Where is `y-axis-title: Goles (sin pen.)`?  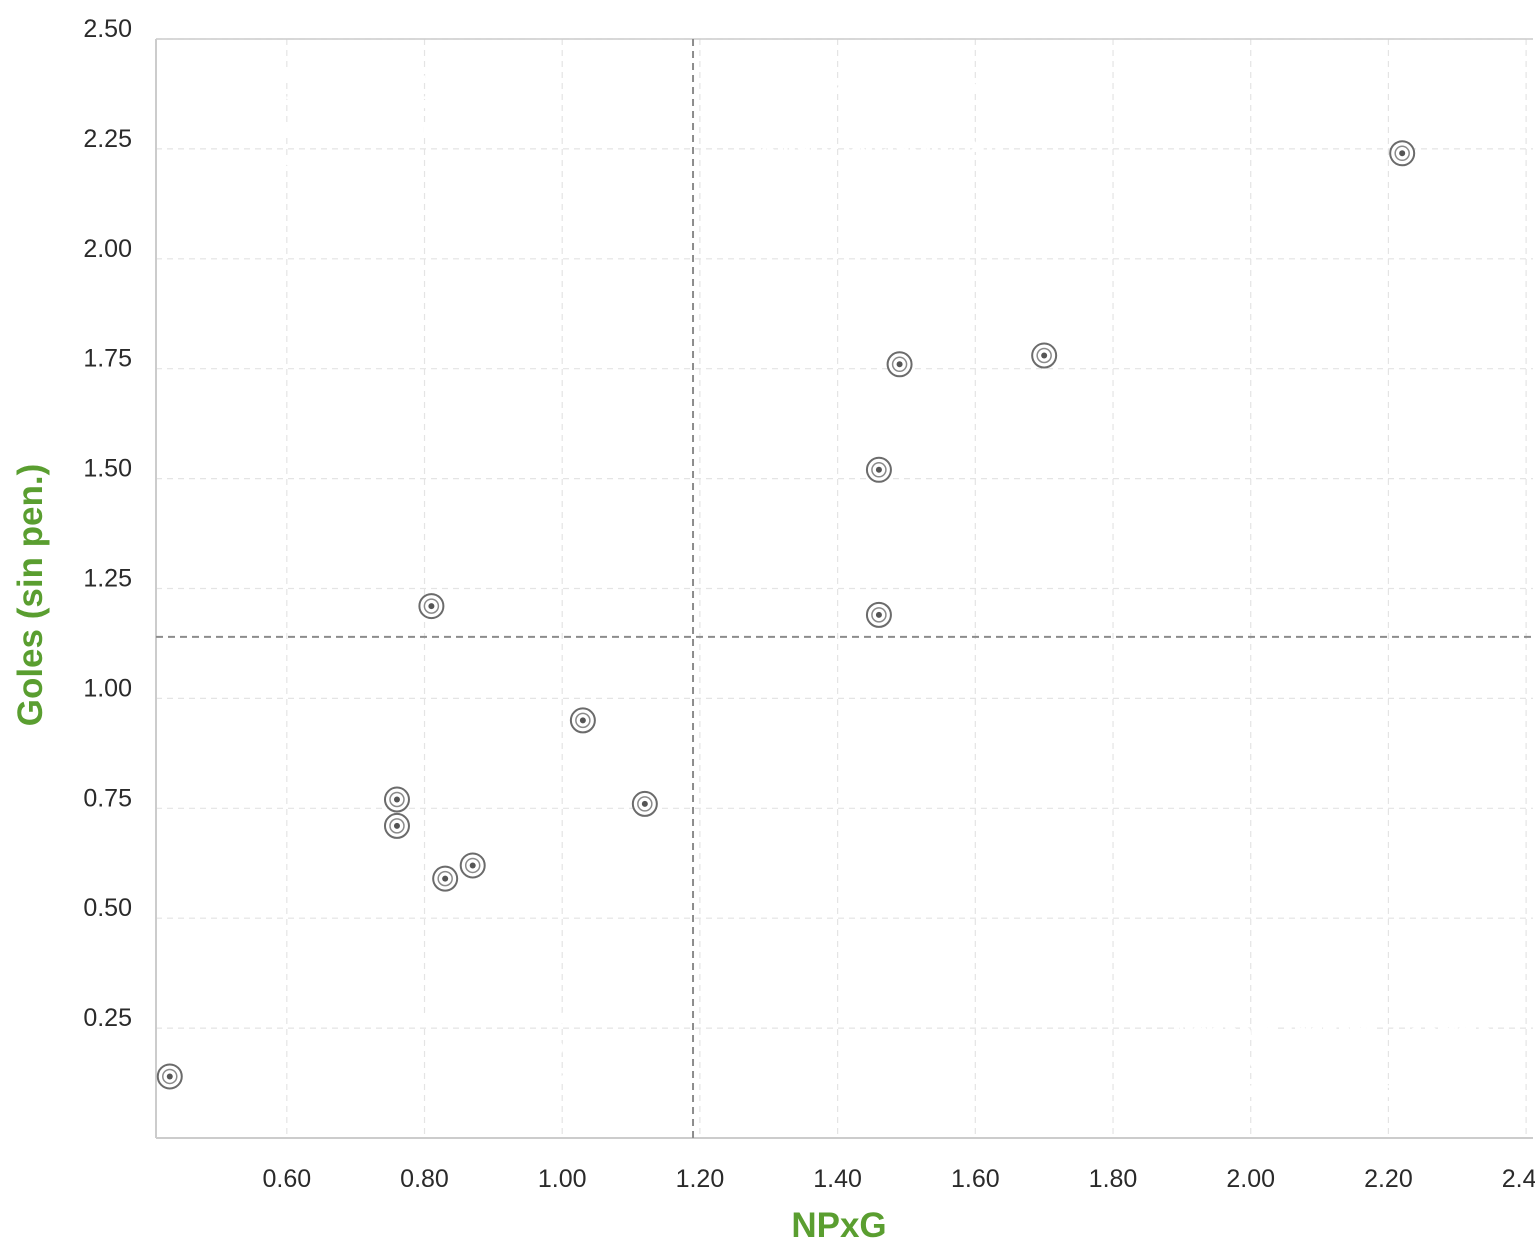 y-axis-title: Goles (sin pen.) is located at coordinates (30, 595).